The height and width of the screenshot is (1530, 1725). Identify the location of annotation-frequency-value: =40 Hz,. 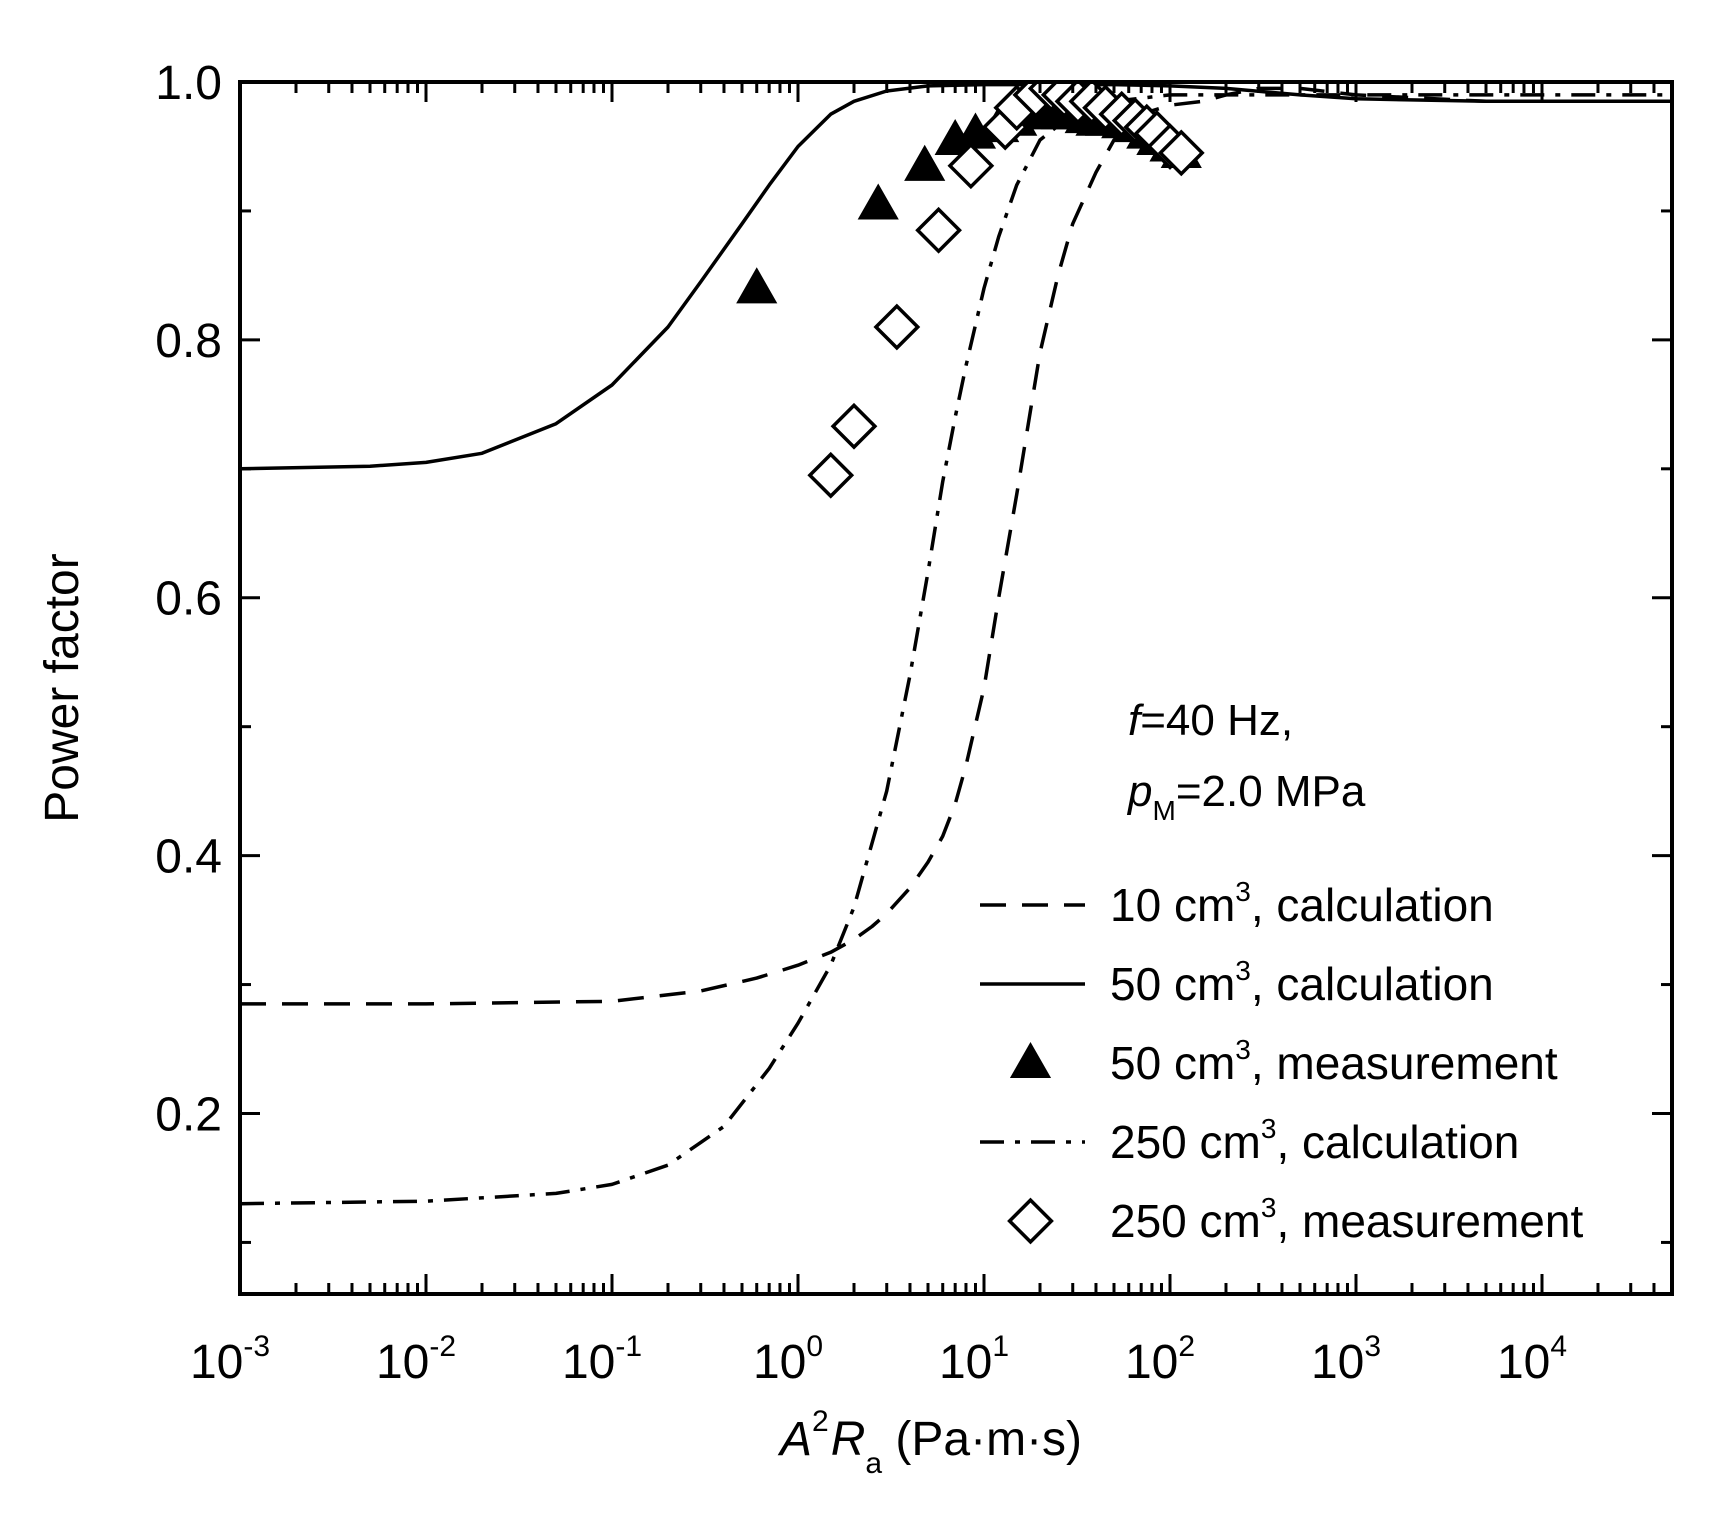
(1216, 720).